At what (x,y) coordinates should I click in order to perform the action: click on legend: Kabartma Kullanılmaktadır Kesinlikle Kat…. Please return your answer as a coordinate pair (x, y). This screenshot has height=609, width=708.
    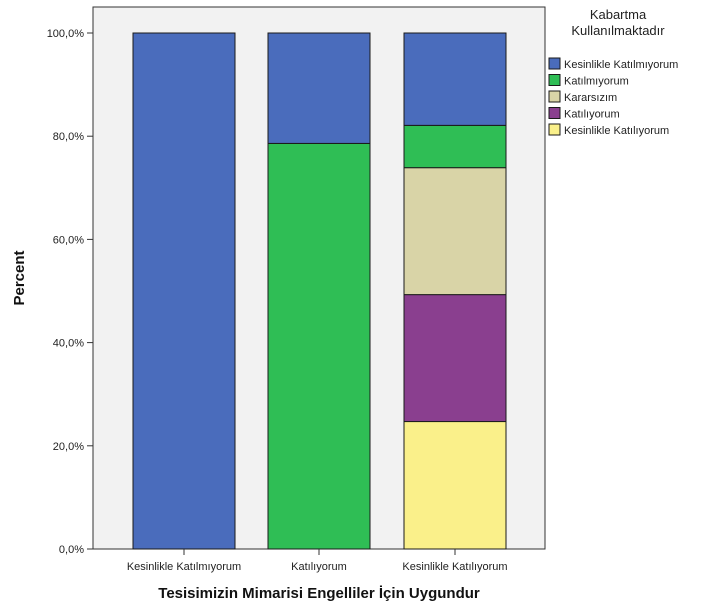
    Looking at the image, I should click on (613, 72).